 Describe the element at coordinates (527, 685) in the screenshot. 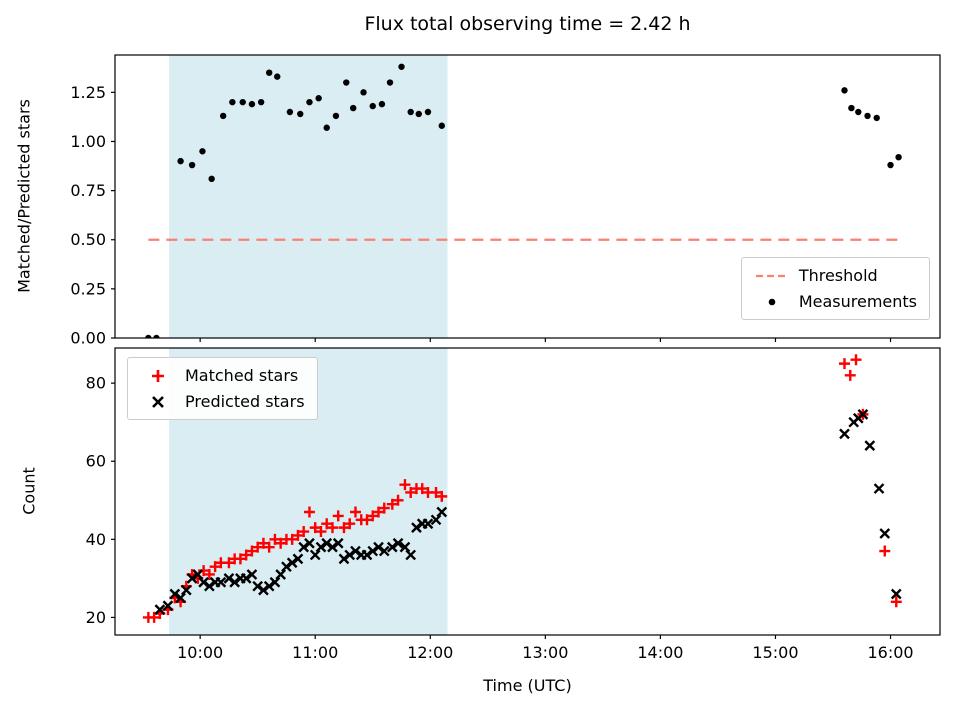

I see `x-axis-label: Time (UTC)` at that location.